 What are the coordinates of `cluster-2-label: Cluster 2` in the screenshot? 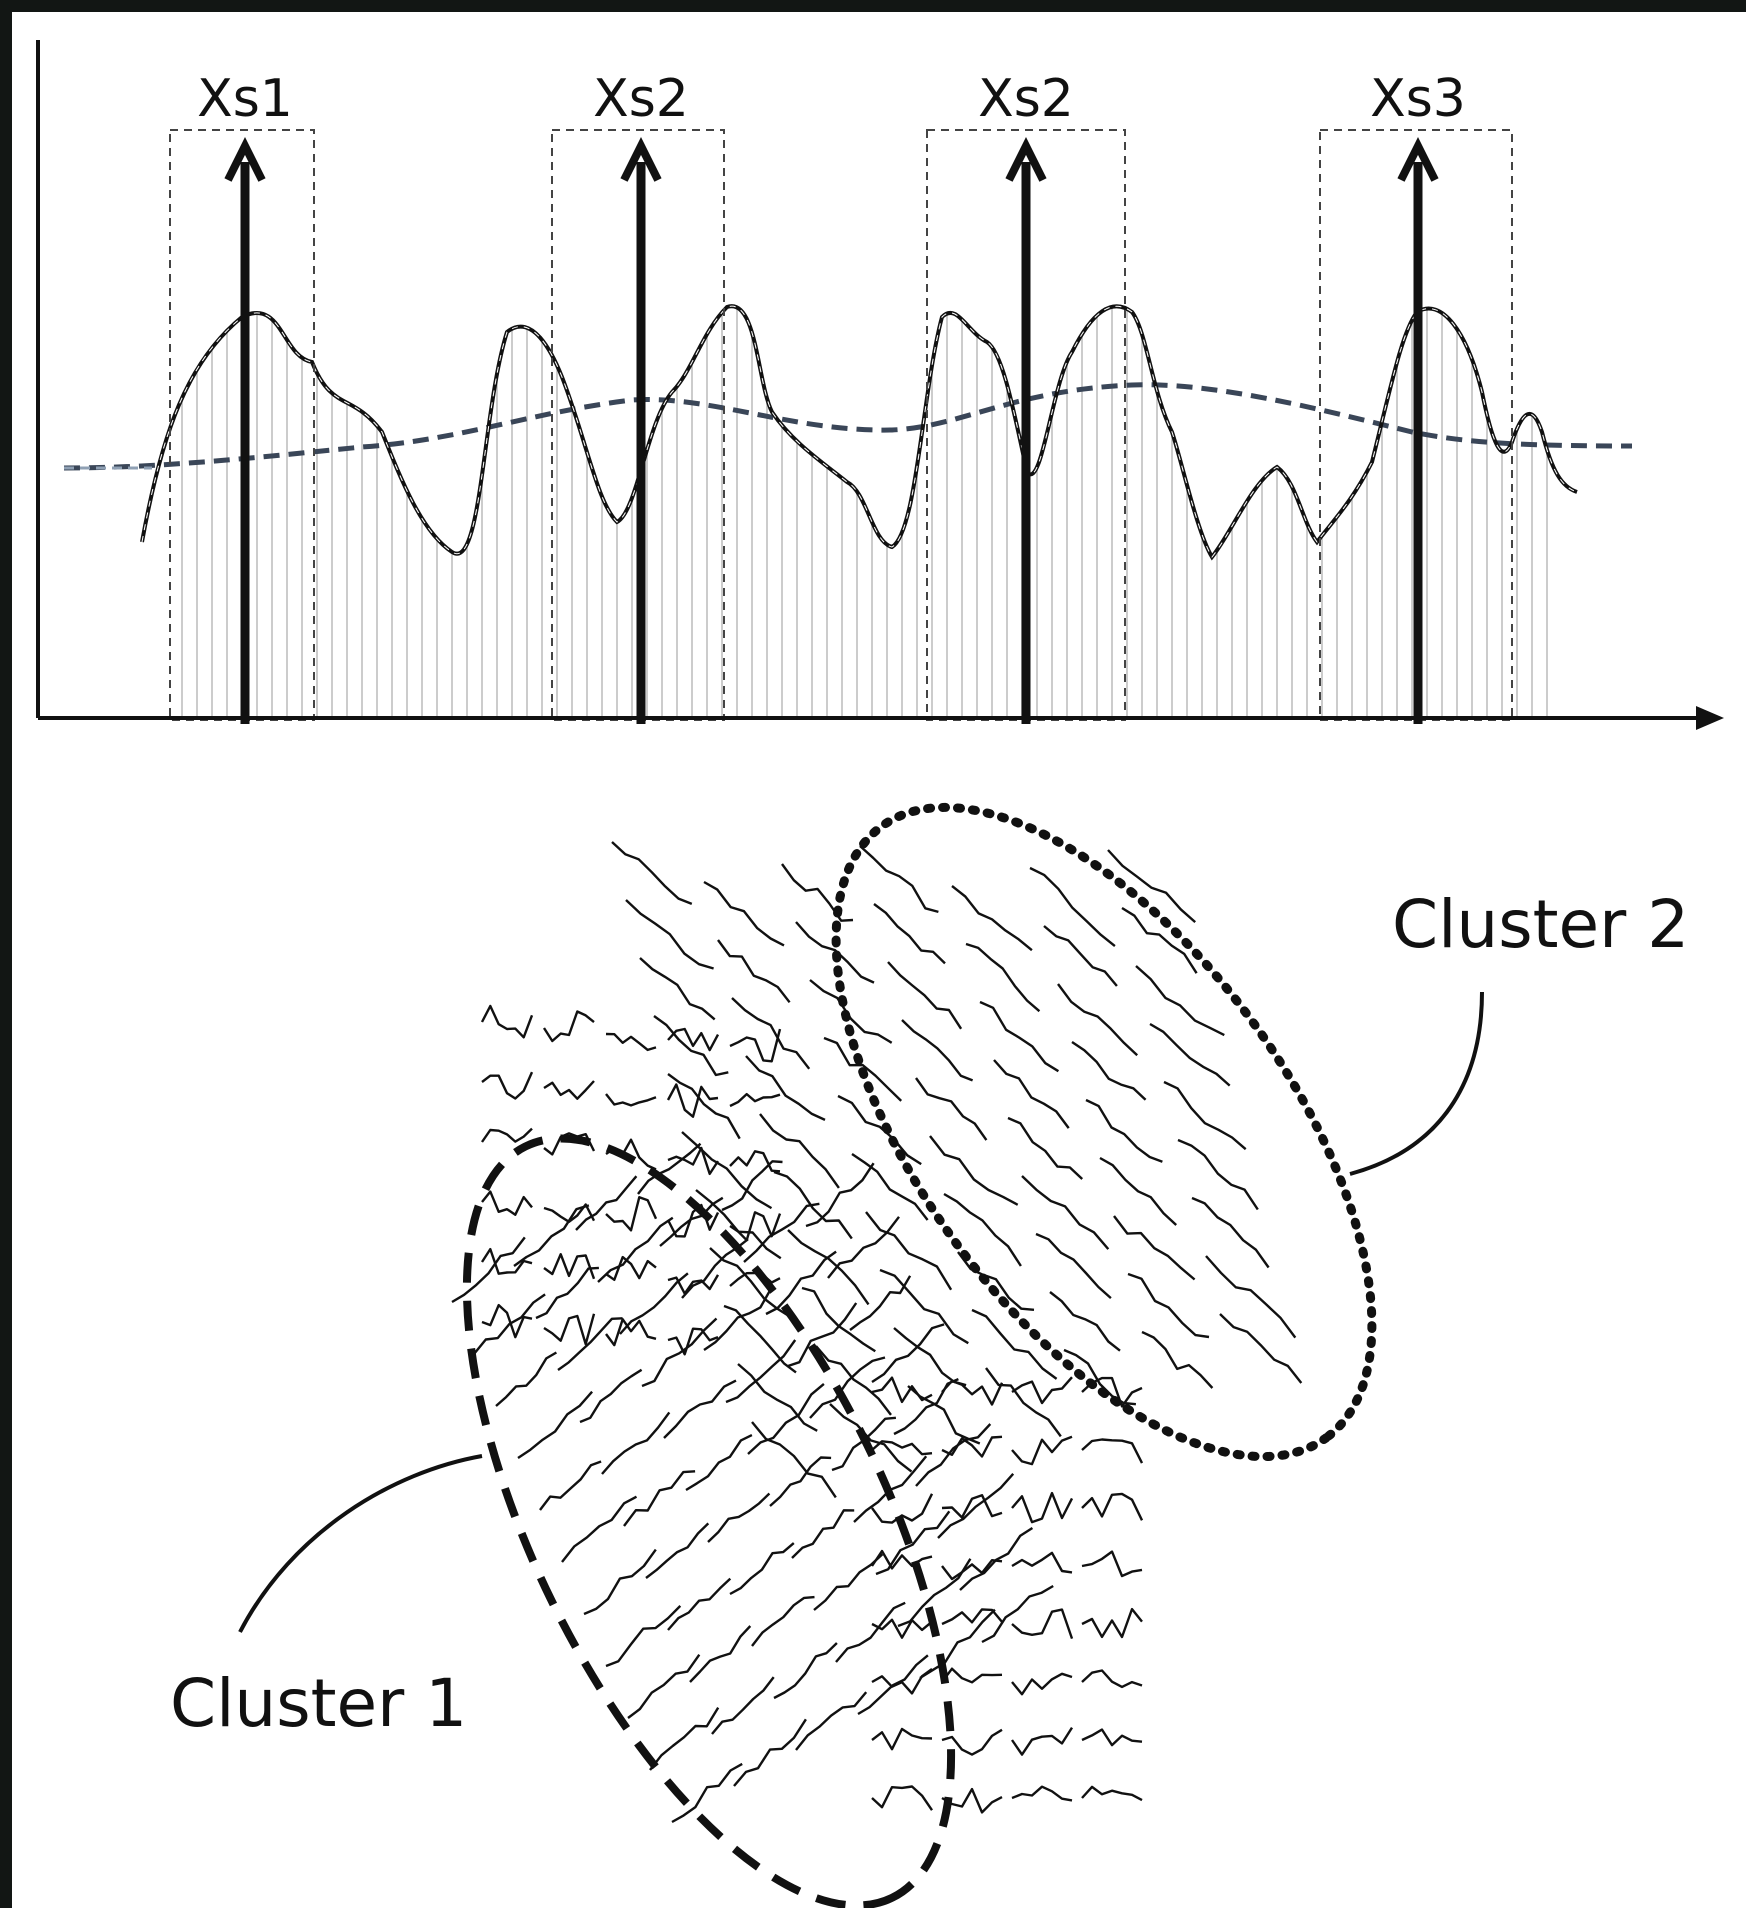 It's located at (1540, 924).